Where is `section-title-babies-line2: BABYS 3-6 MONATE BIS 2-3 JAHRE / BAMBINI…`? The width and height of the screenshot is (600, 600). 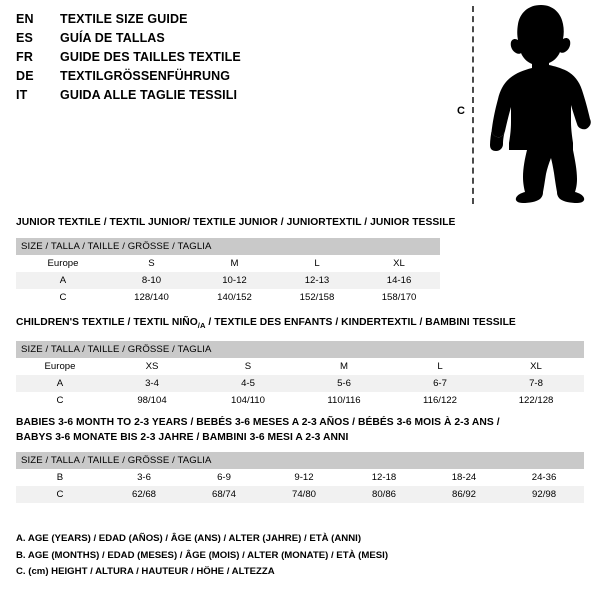
section-title-babies-line2: BABYS 3-6 MONATE BIS 2-3 JAHRE / BAMBINI… is located at coordinates (182, 437).